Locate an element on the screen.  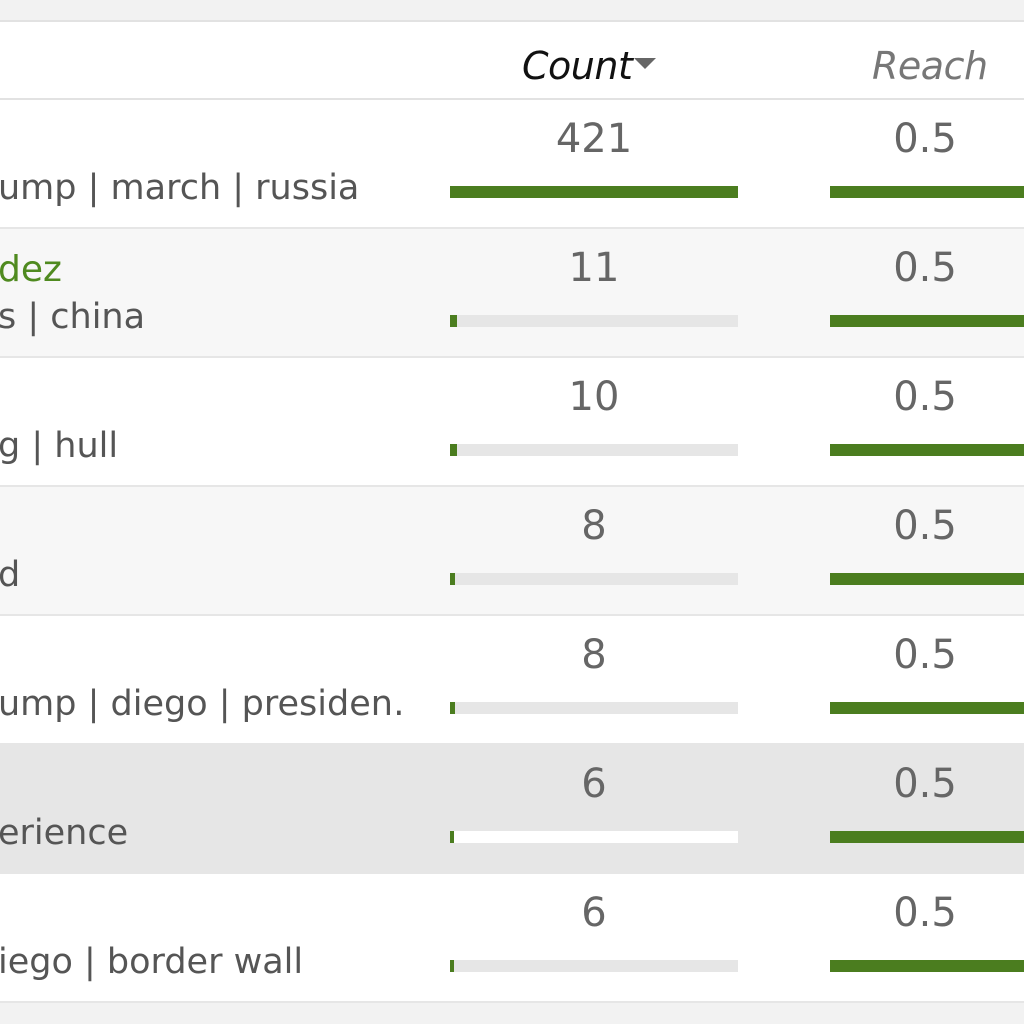
count-column-header: Count is located at coordinates (589, 66).